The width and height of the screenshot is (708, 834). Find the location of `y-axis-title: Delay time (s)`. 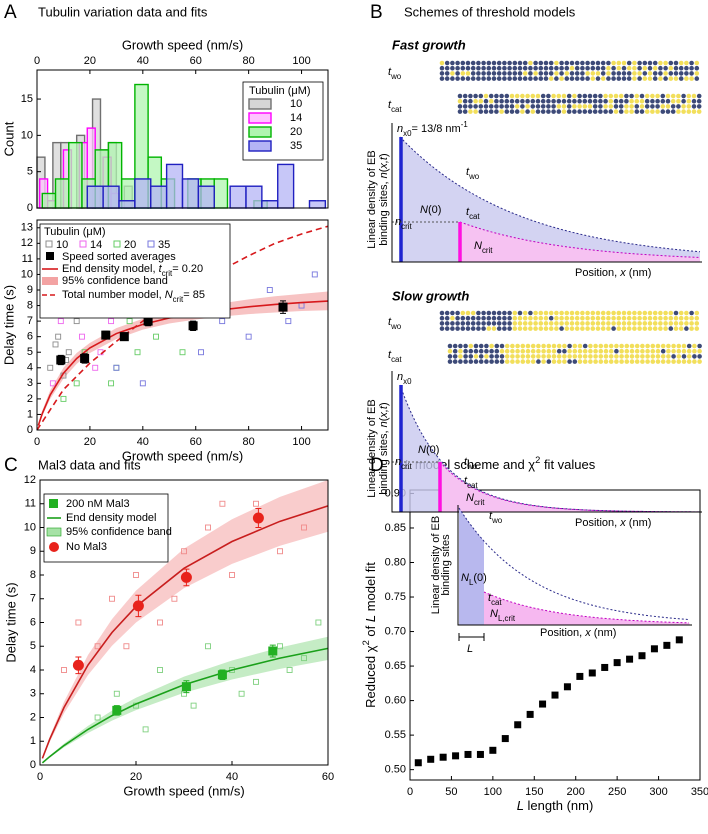

y-axis-title: Delay time (s) is located at coordinates (10, 622).